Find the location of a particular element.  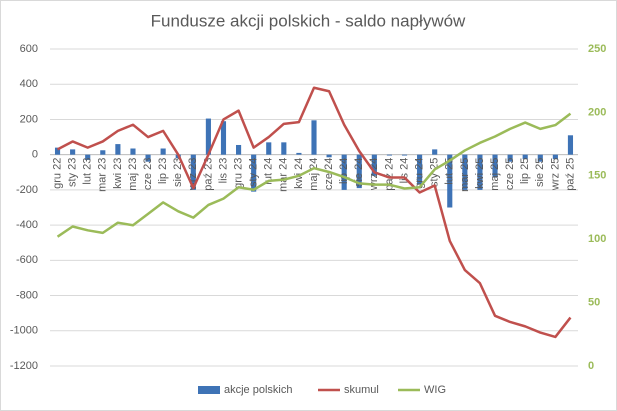

x-tick-label: lip 23 is located at coordinates (163, 171).